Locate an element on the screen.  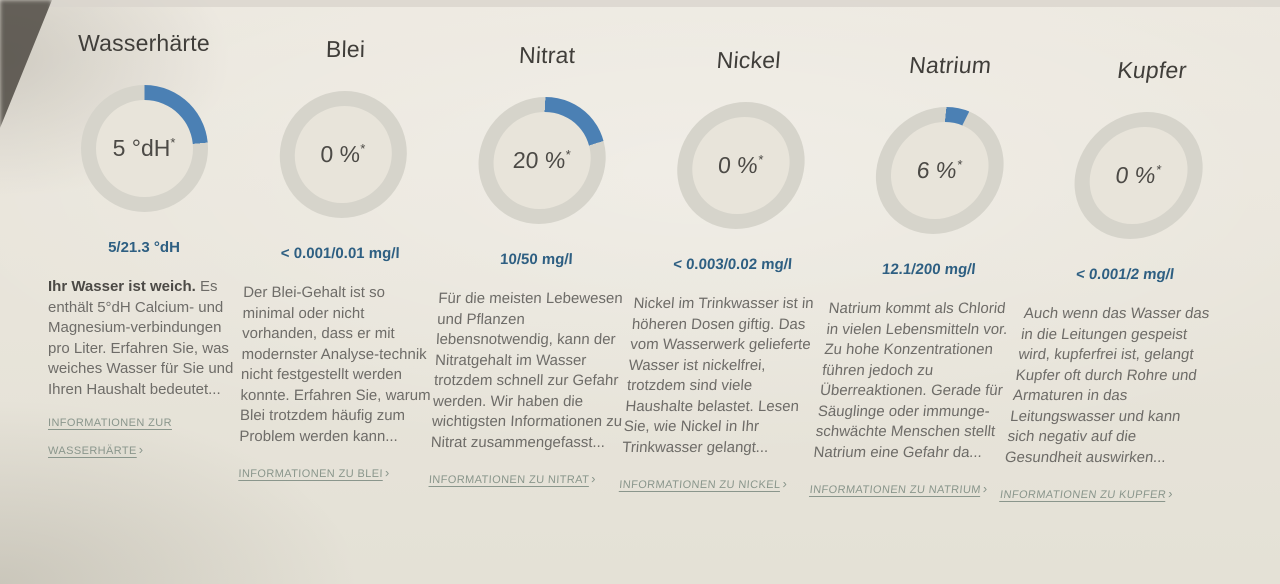
card-title: Blei is located at coordinates (345, 49).